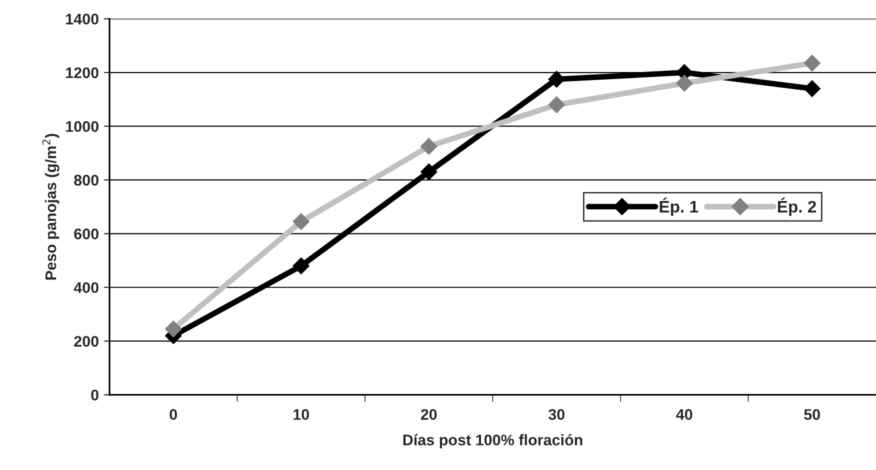  Describe the element at coordinates (812, 414) in the screenshot. I see `x-tick-label: 50` at that location.